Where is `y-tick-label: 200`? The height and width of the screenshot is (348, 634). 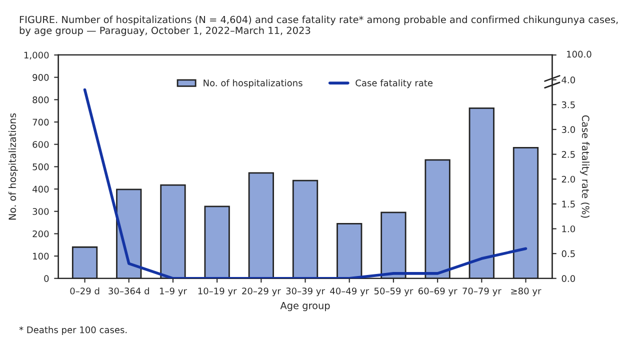
y-tick-label: 200 is located at coordinates (40, 234).